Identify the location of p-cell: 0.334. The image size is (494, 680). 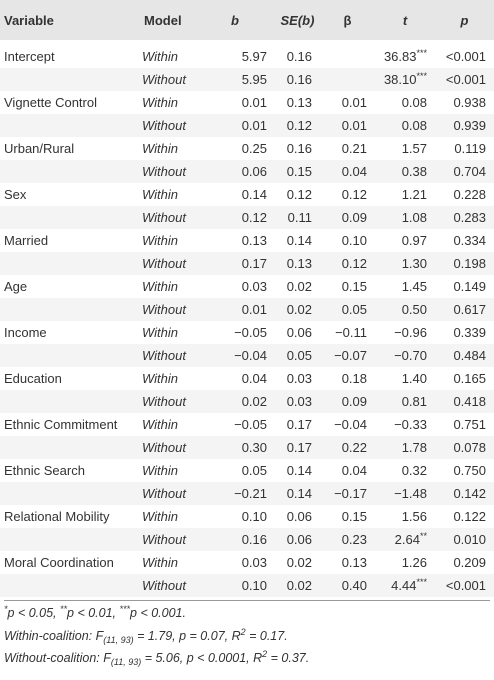
(469, 240).